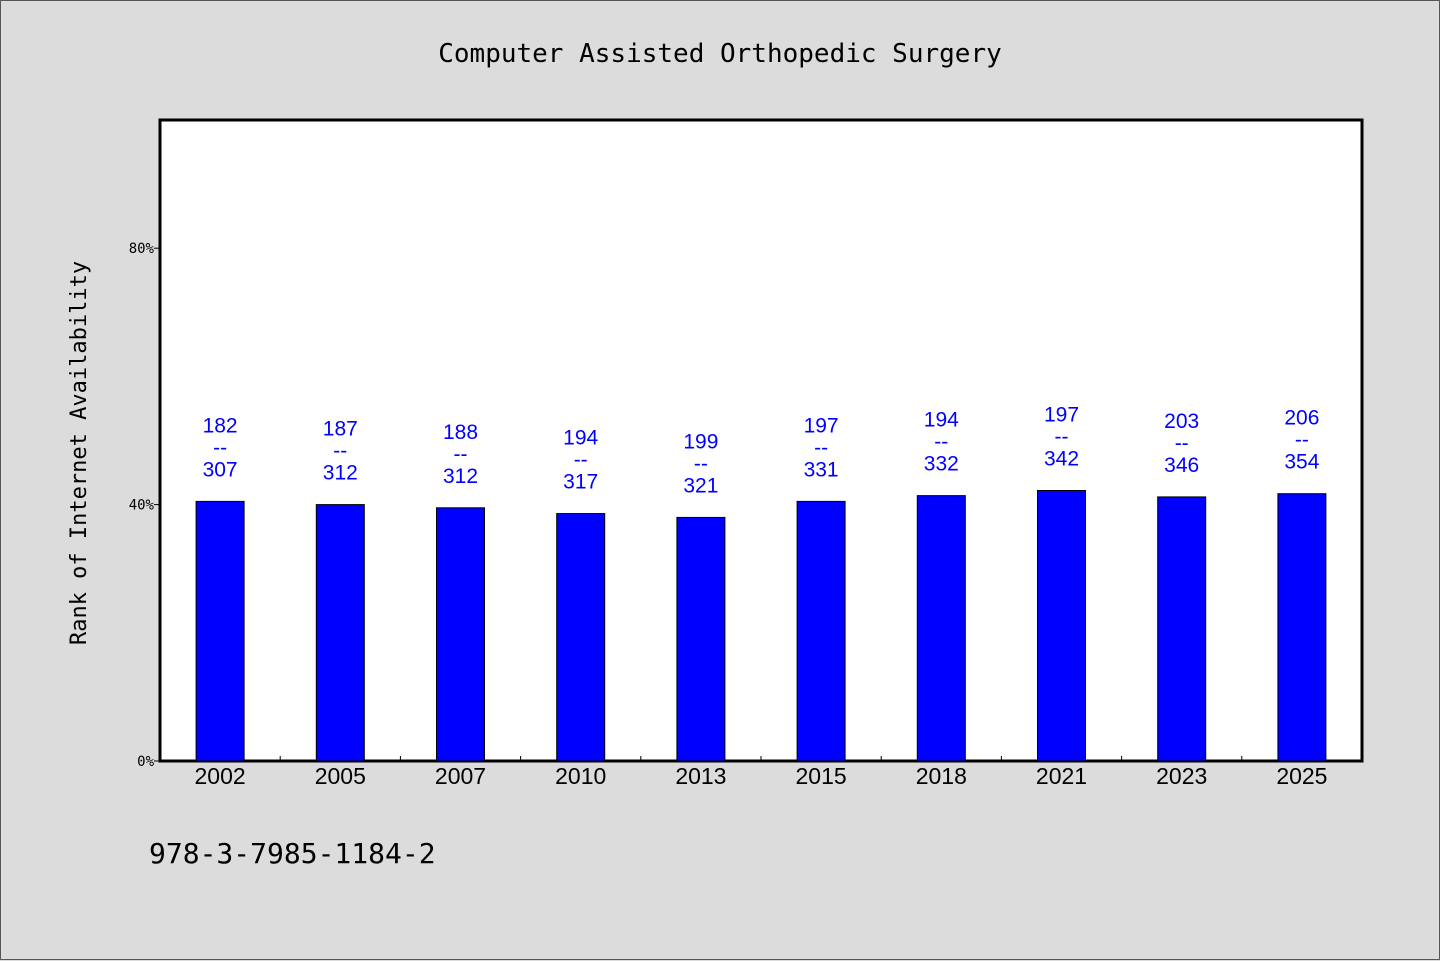  What do you see at coordinates (145, 762) in the screenshot?
I see `y-tick-label: 0%` at bounding box center [145, 762].